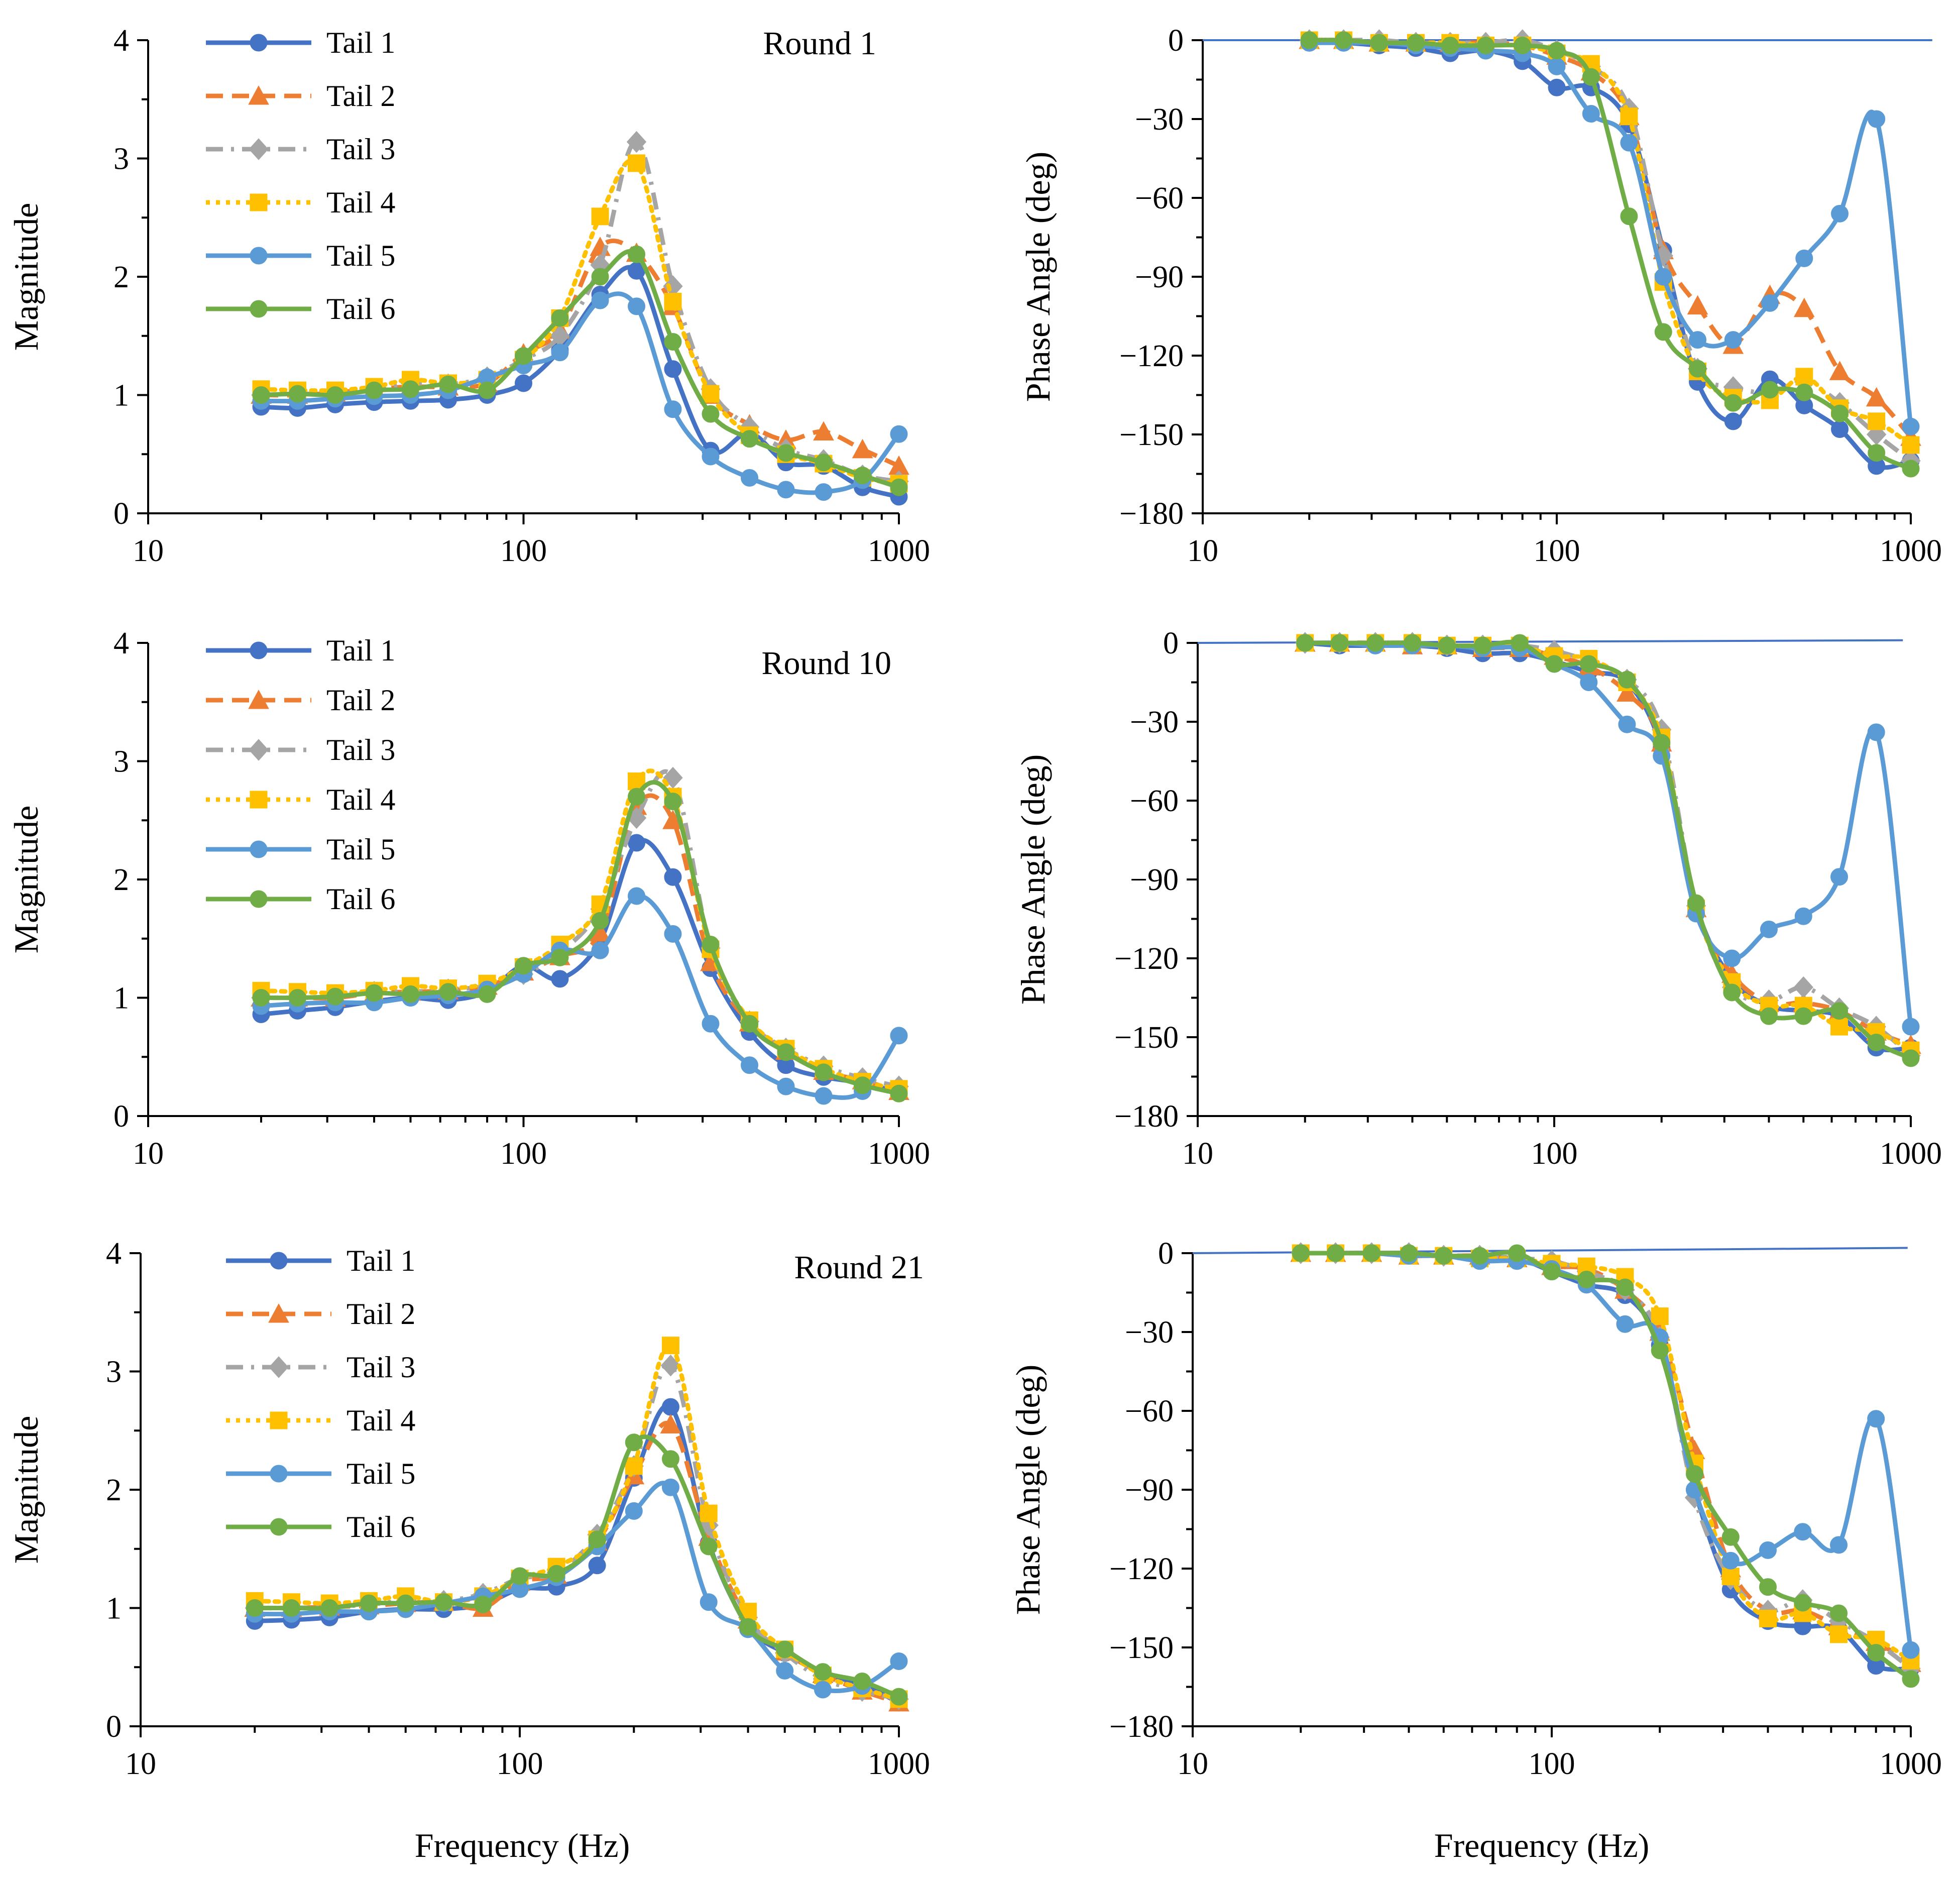 The image size is (1960, 1883). Describe the element at coordinates (26, 1490) in the screenshot. I see `y-axis-label: Magnitude` at that location.